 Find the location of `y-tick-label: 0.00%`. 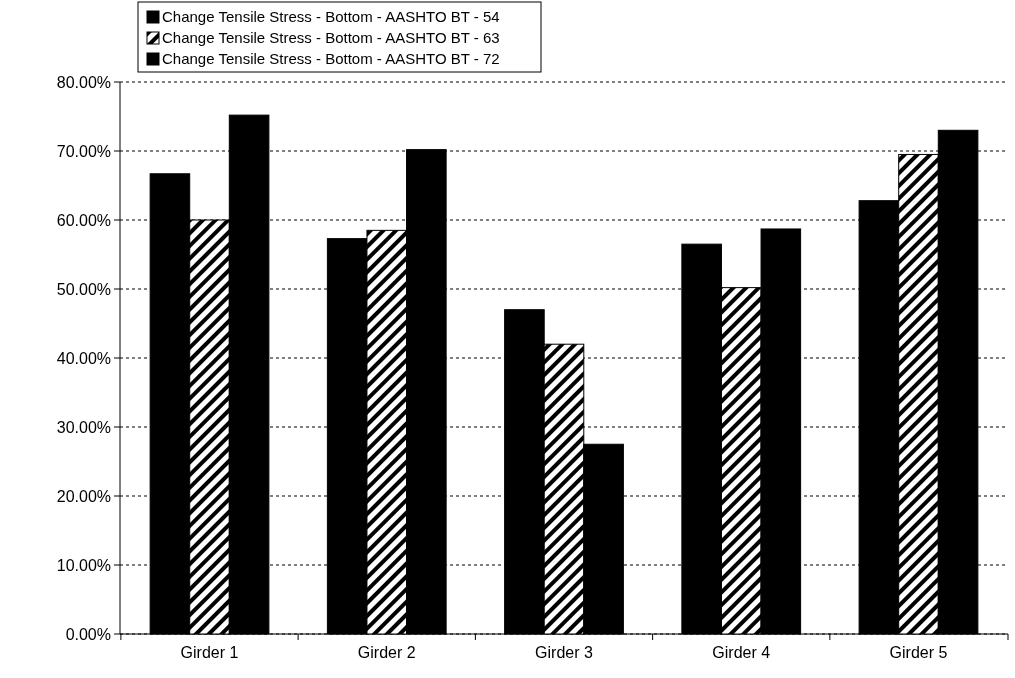

y-tick-label: 0.00% is located at coordinates (88, 634).